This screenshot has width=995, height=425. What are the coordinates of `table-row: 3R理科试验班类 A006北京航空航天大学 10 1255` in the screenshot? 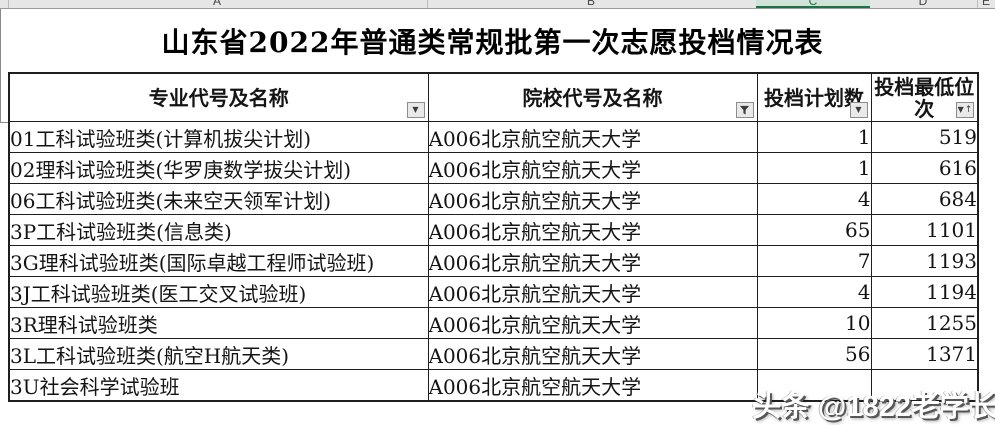 It's located at (493, 323).